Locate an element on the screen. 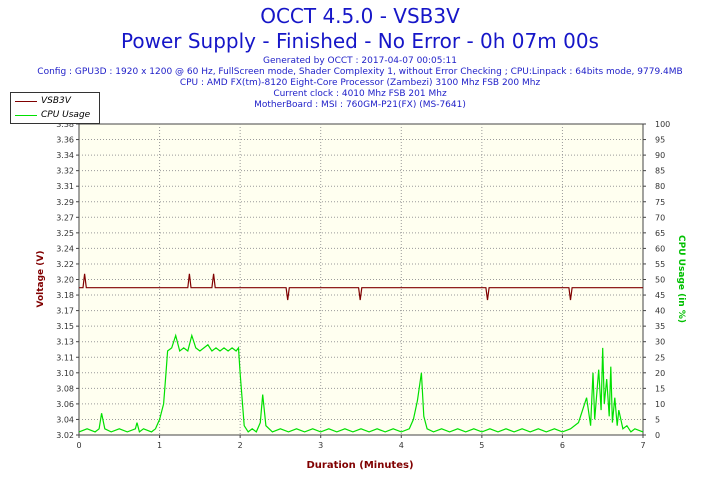 Image resolution: width=720 pixels, height=480 pixels. legend-swatch-cpu-usage is located at coordinates (26, 115).